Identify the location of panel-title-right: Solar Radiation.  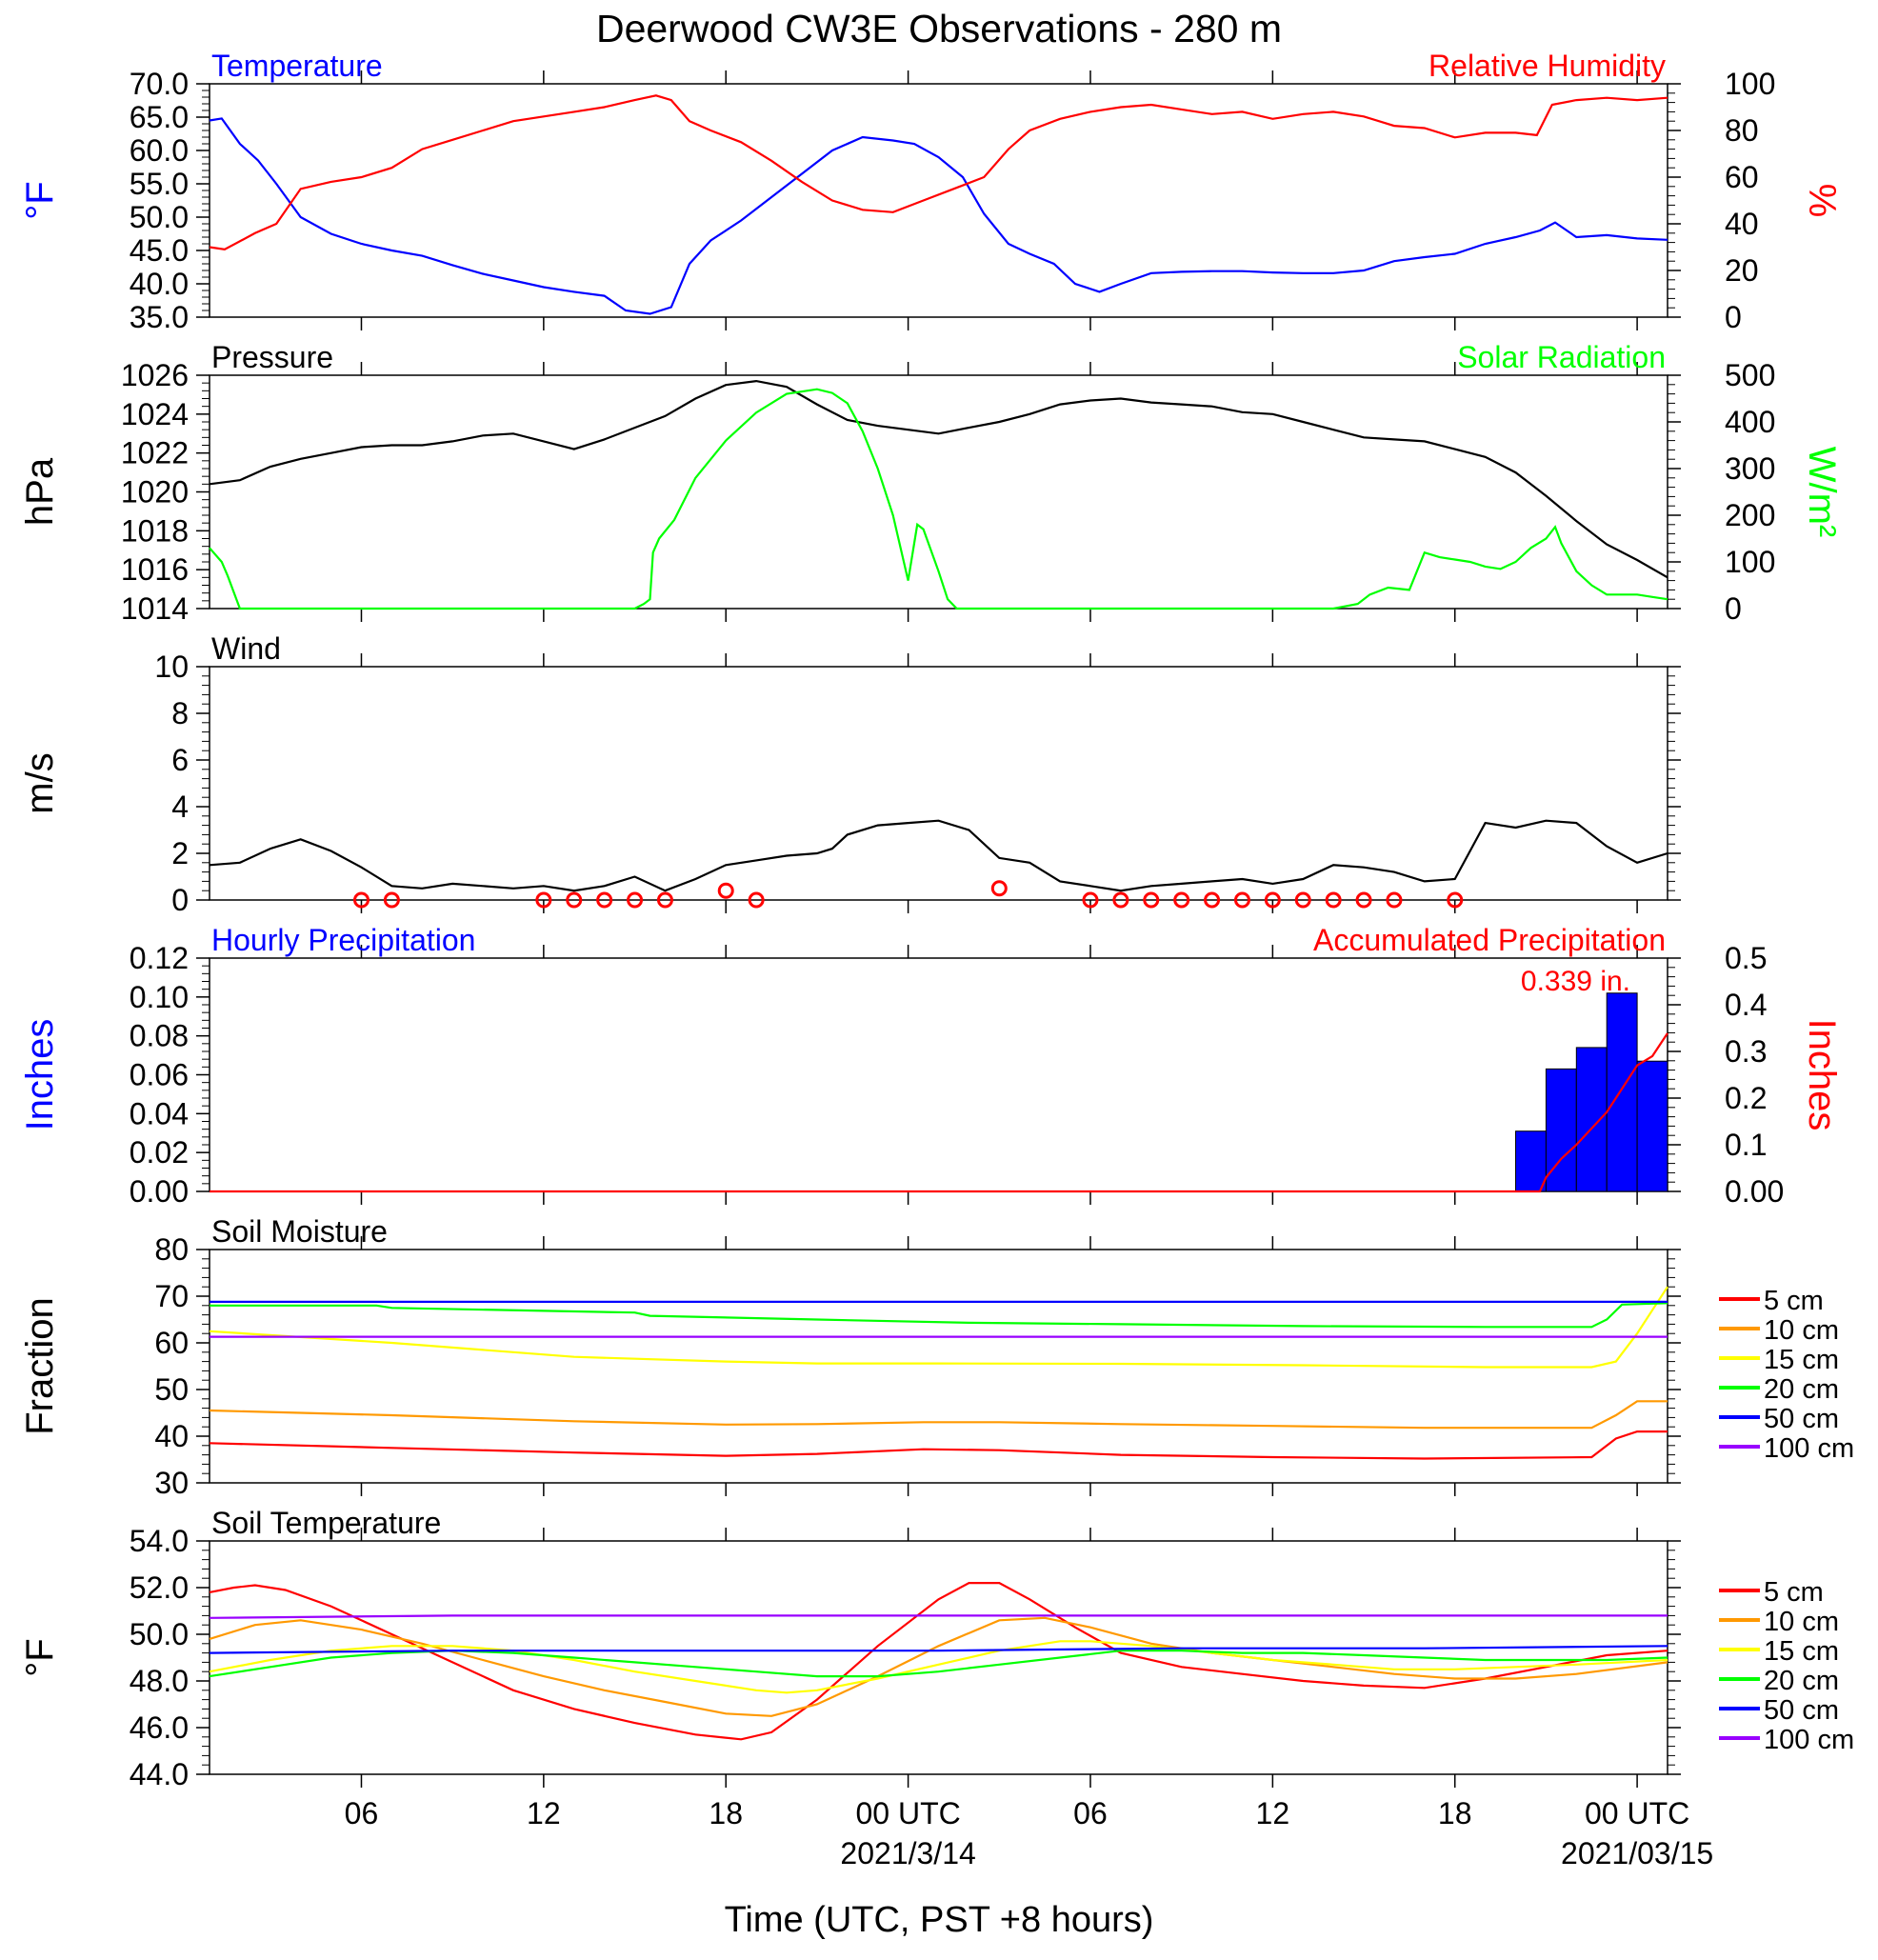
(1561, 357).